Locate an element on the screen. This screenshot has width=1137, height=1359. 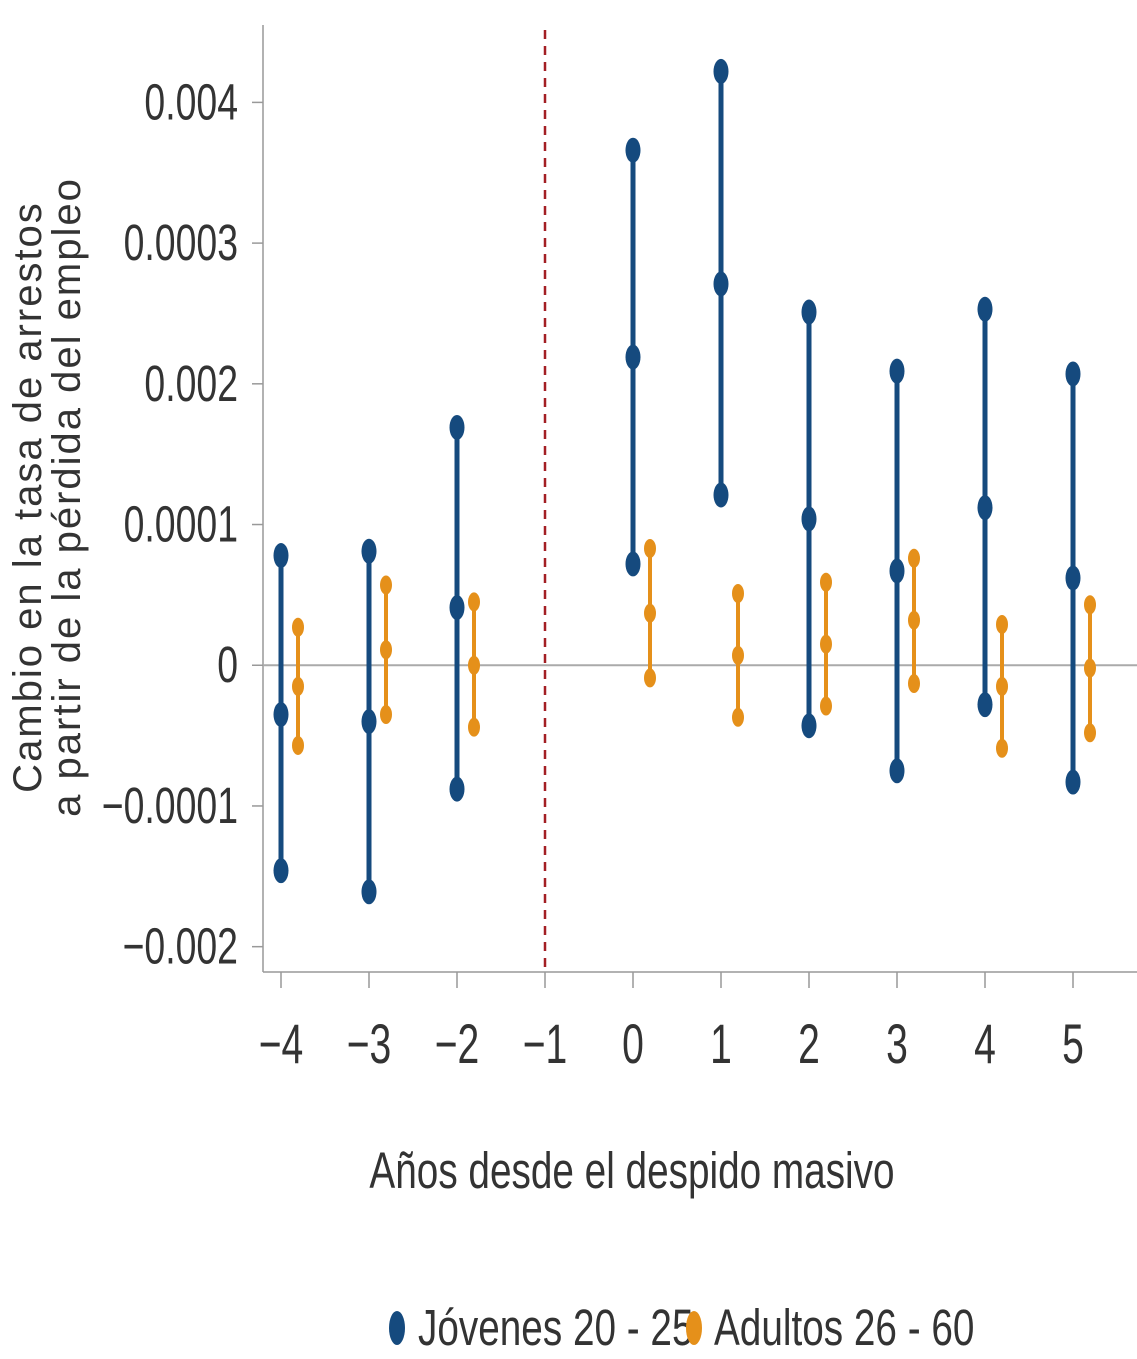
y-tick-label: 0.002 is located at coordinates (191, 384).